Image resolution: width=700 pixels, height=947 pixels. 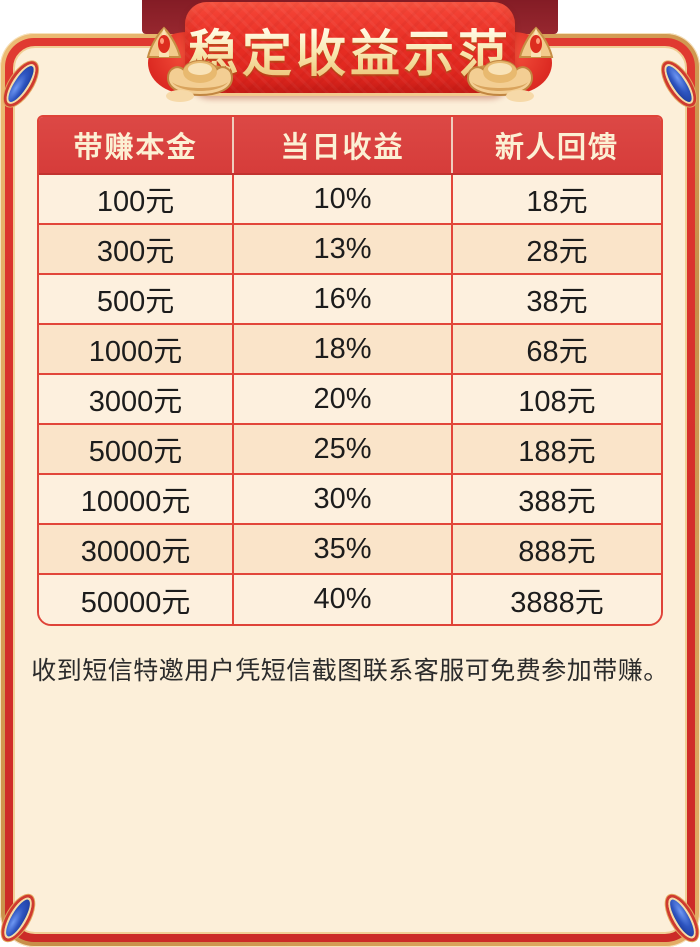 I want to click on table-cell: 388元, so click(x=556, y=499).